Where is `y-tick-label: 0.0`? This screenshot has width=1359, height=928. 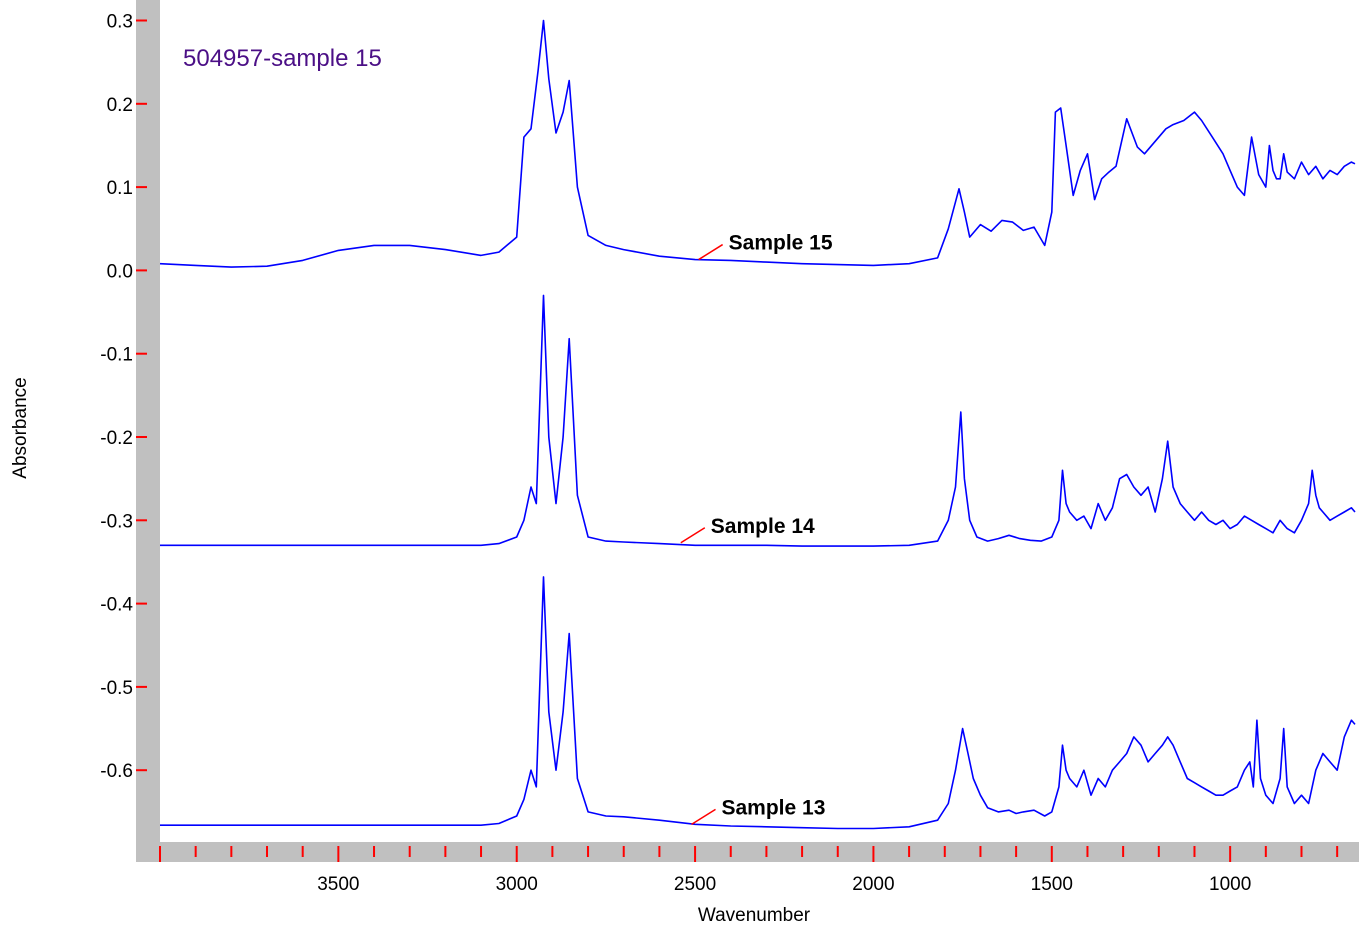
y-tick-label: 0.0 is located at coordinates (120, 271).